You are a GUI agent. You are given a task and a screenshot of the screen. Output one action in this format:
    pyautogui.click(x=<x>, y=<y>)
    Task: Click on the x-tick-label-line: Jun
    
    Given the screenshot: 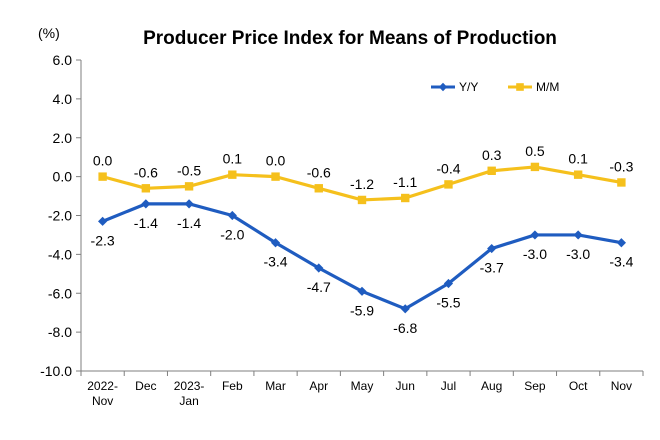 What is the action you would take?
    pyautogui.click(x=405, y=386)
    